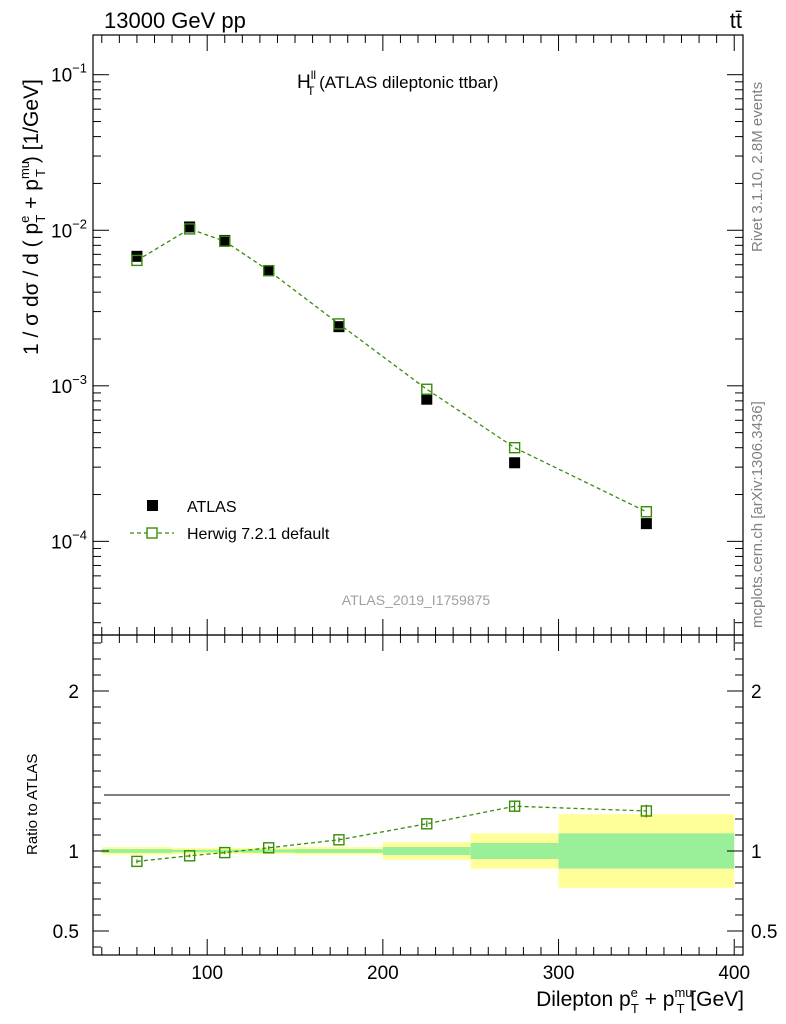 The image size is (786, 1024). What do you see at coordinates (152, 533) in the screenshot?
I see `legend-herwig-marker` at bounding box center [152, 533].